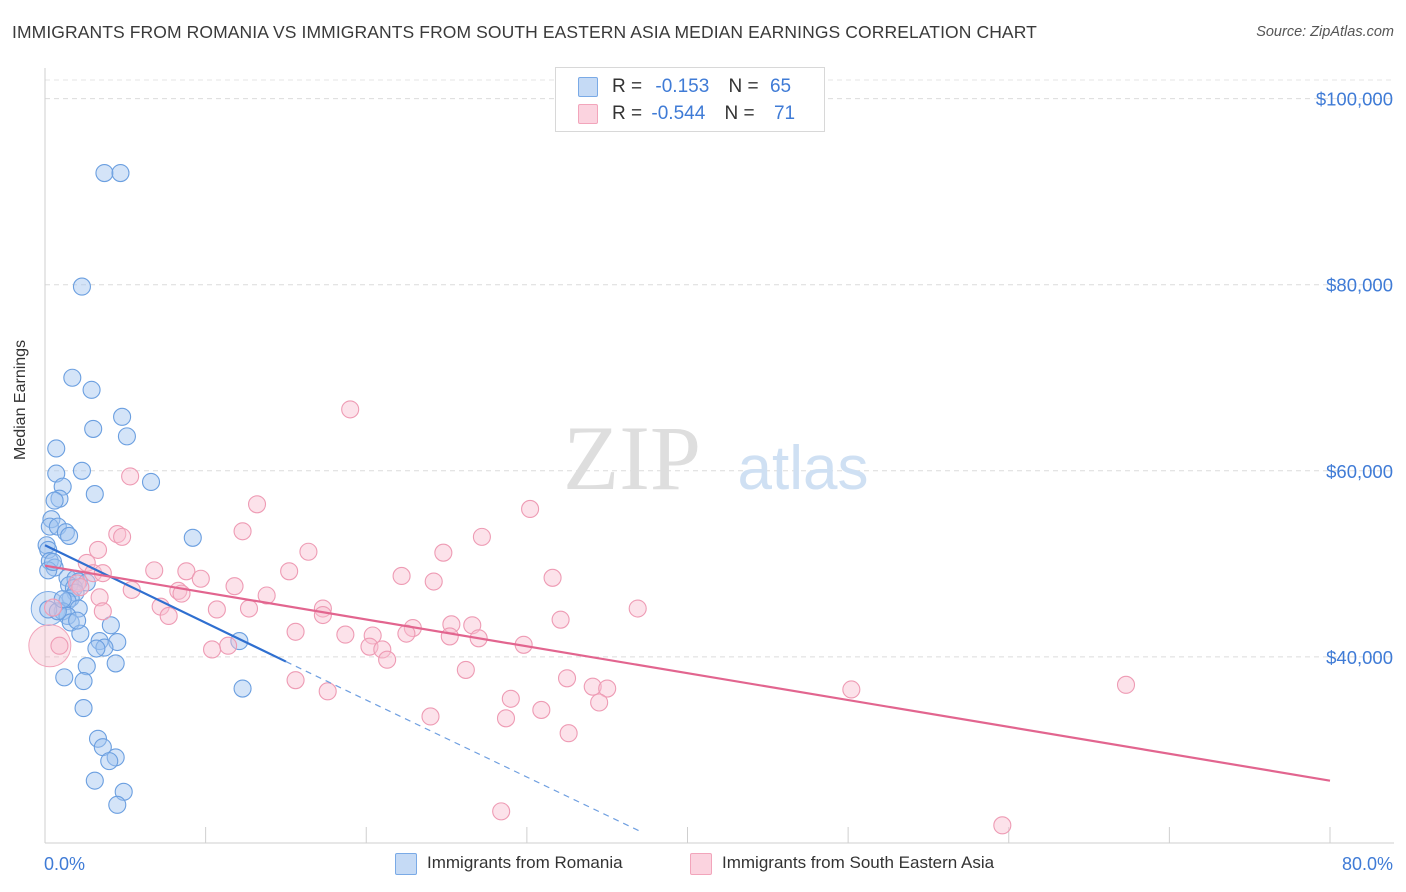 The width and height of the screenshot is (1406, 892). Describe the element at coordinates (588, 87) in the screenshot. I see `legend-swatch-romania` at that location.